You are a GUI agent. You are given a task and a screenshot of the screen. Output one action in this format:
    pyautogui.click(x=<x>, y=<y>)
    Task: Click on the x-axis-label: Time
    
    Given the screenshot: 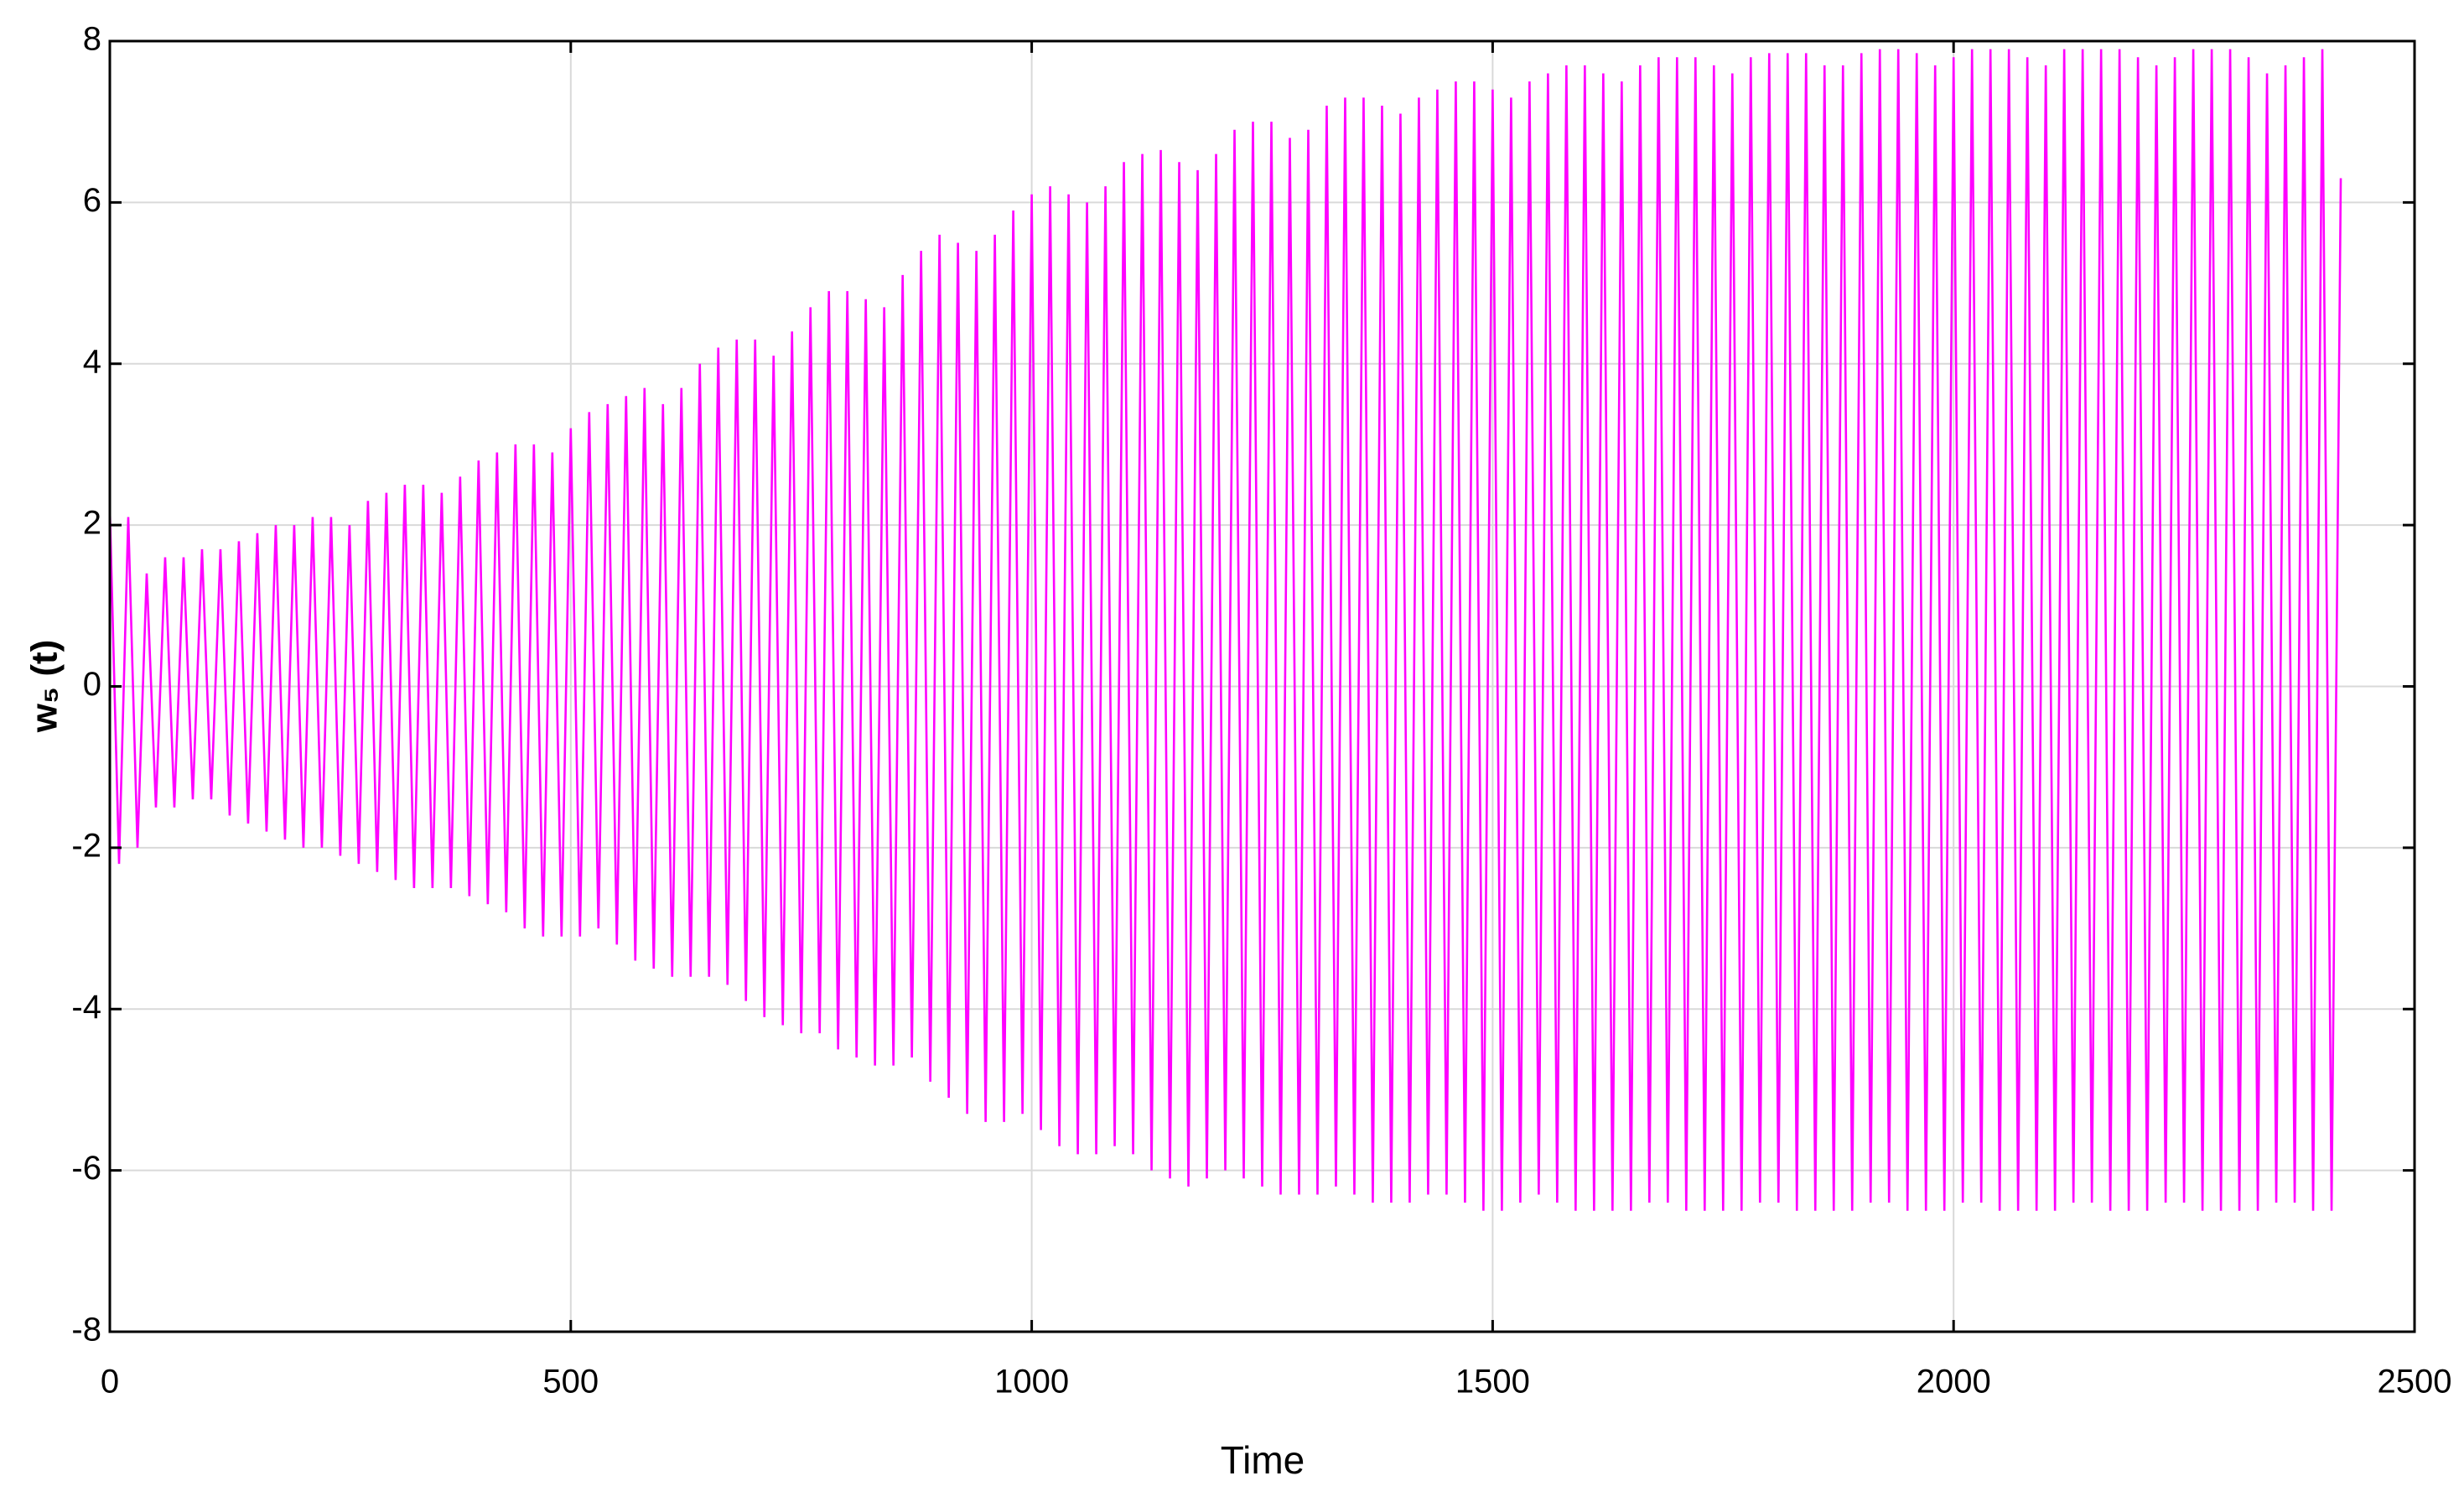 What is the action you would take?
    pyautogui.click(x=1263, y=1460)
    